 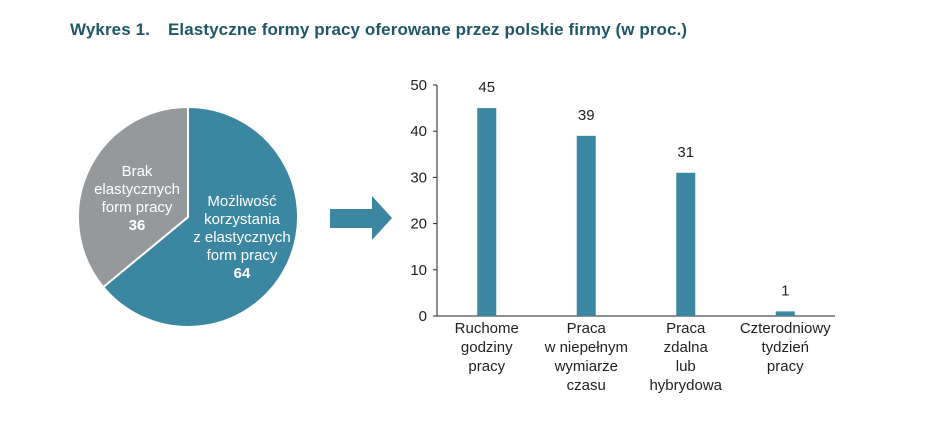 What do you see at coordinates (586, 385) in the screenshot?
I see `x-category-label: czasu` at bounding box center [586, 385].